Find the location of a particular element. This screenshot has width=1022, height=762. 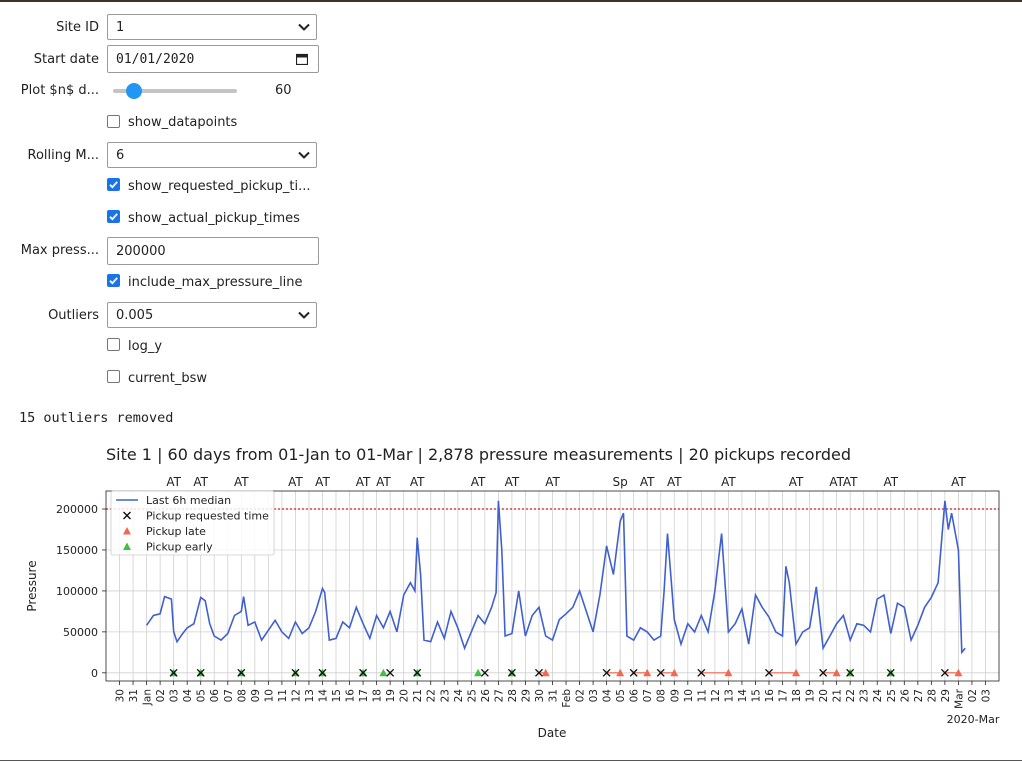

x-tick-label: 04 is located at coordinates (188, 696).